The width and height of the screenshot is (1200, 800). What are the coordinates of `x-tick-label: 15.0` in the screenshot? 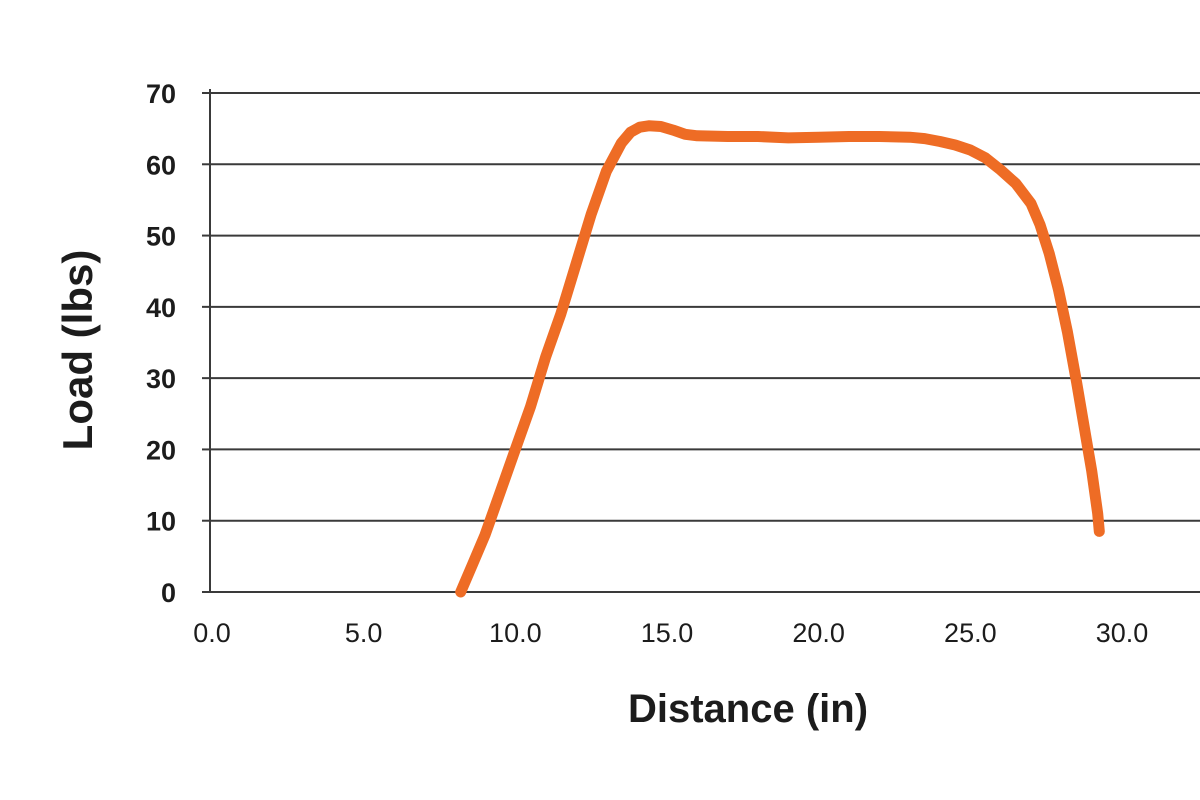 It's located at (667, 633).